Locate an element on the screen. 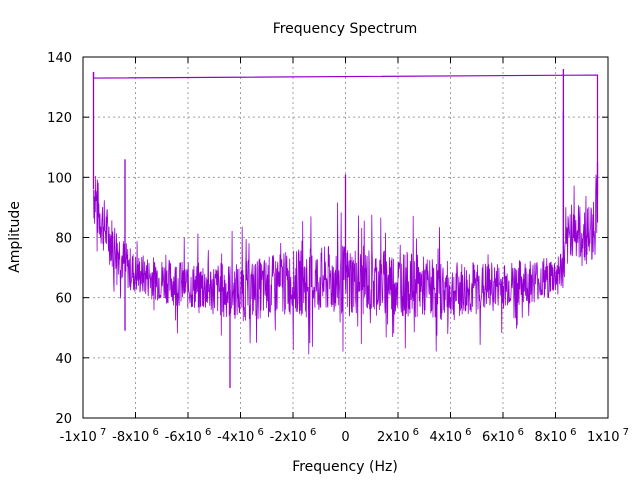  x-tick-label: 4x10 6 is located at coordinates (450, 436).